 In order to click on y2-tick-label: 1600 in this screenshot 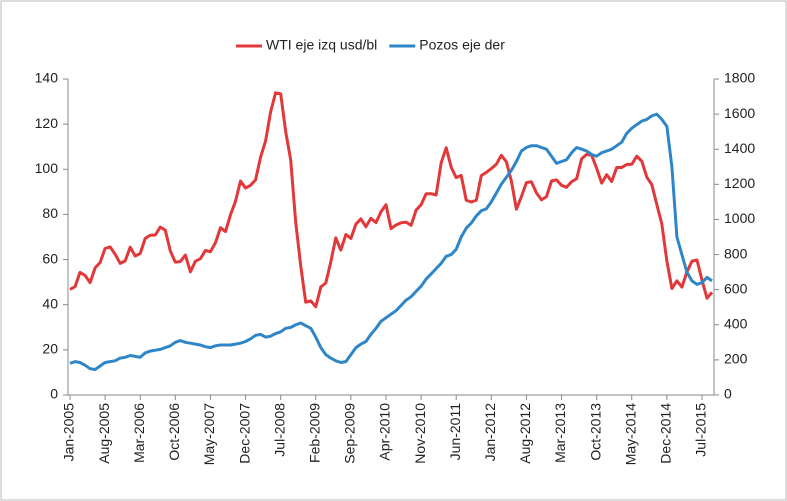, I will do `click(739, 113)`.